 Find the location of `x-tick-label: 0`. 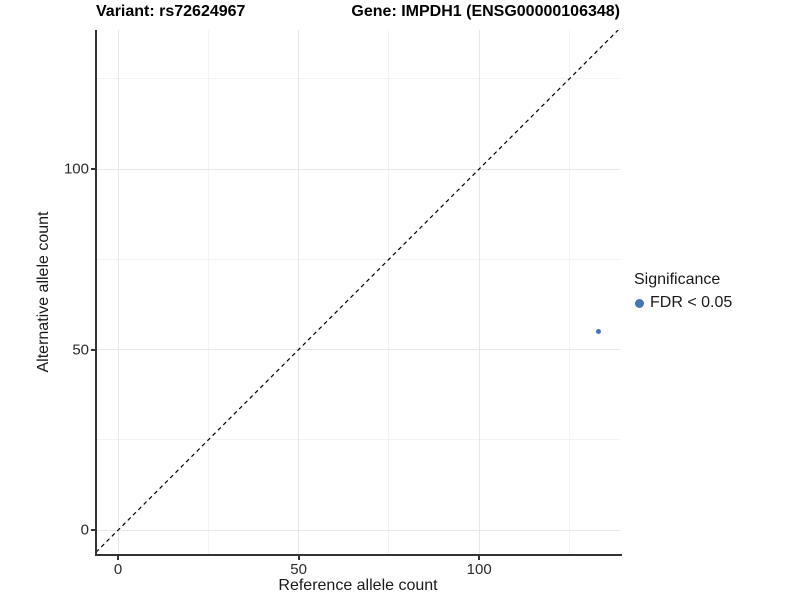

x-tick-label: 0 is located at coordinates (118, 569).